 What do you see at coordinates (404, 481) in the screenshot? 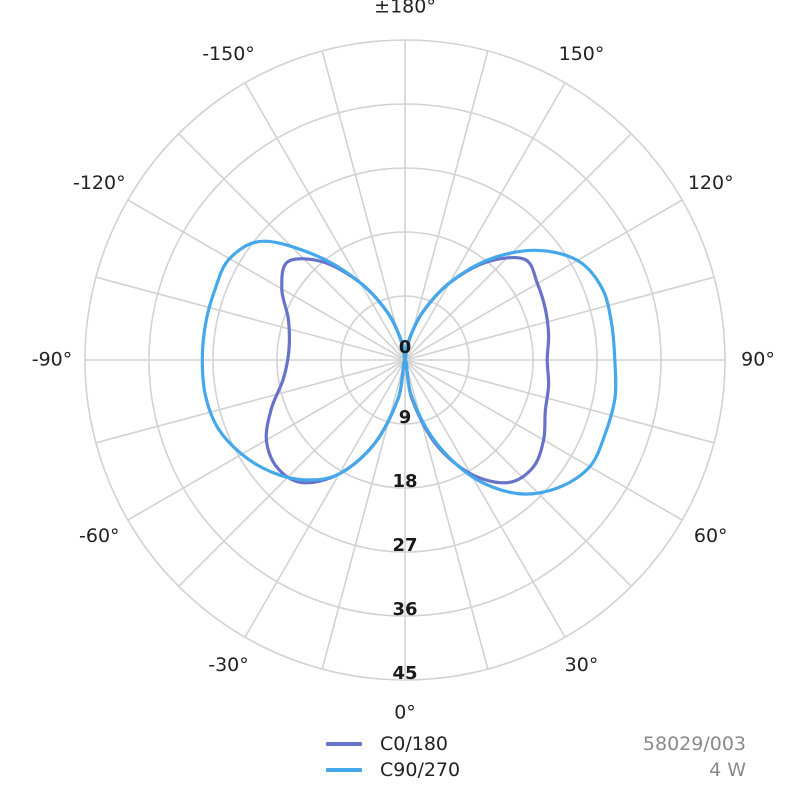
I see `radial-tick-label-18: 18` at bounding box center [404, 481].